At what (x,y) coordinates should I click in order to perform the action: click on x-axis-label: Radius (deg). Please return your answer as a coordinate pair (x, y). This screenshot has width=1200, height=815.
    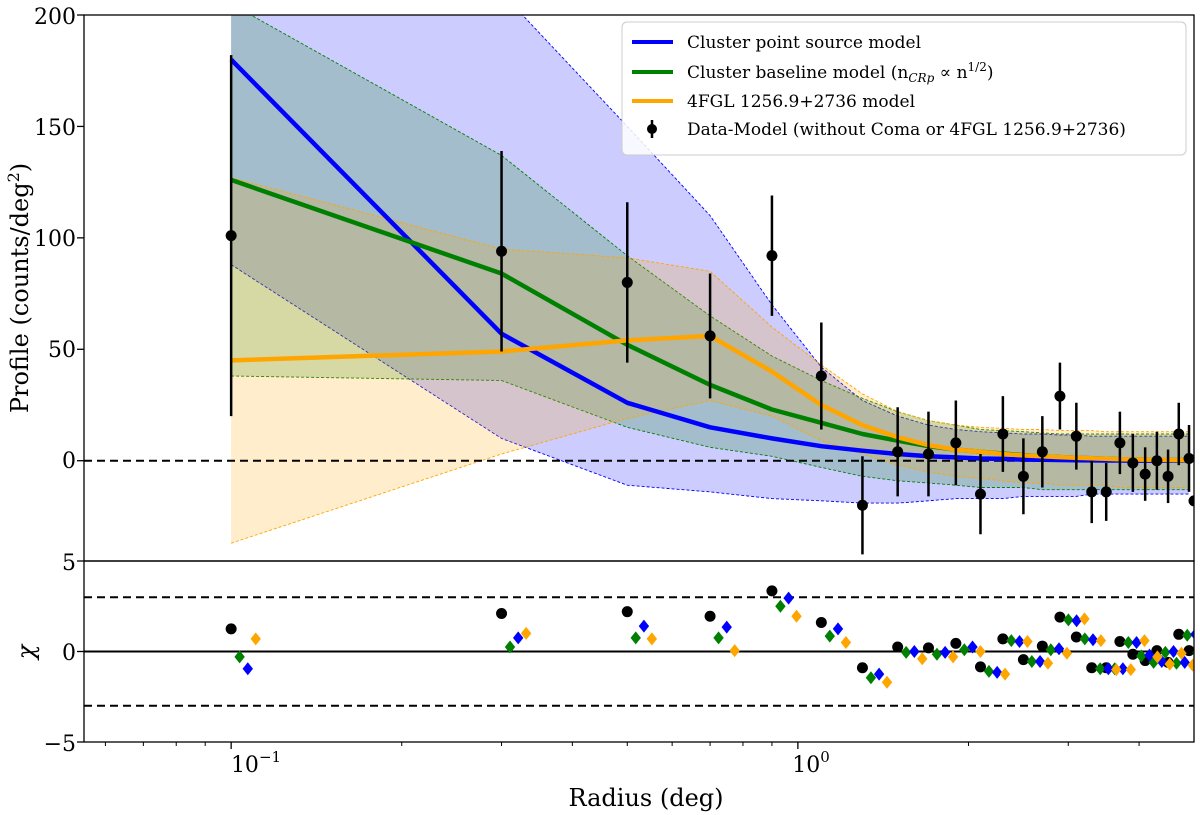
    Looking at the image, I should click on (645, 798).